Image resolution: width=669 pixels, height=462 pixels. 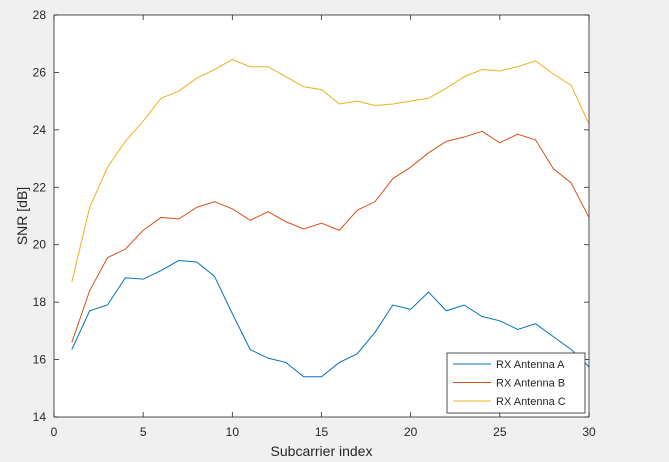 I want to click on y-tick-label: 14, so click(x=40, y=417).